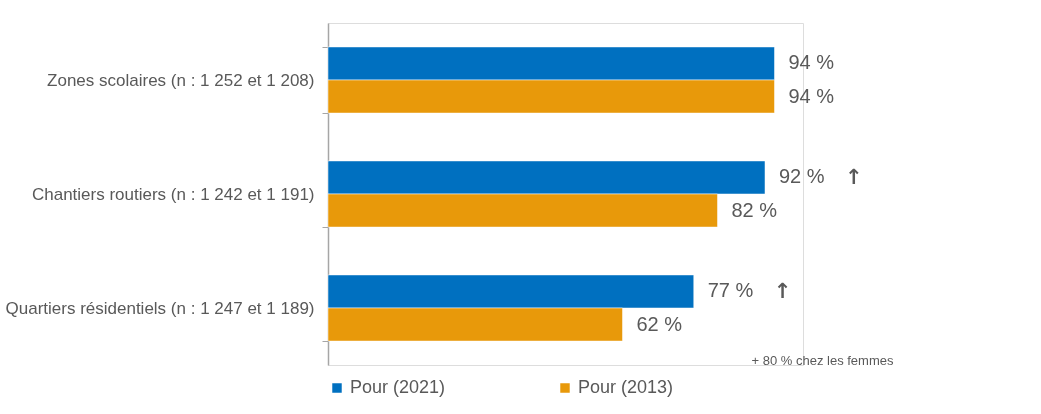 This screenshot has width=1041, height=414. I want to click on legend-label: Pour (2013), so click(626, 387).